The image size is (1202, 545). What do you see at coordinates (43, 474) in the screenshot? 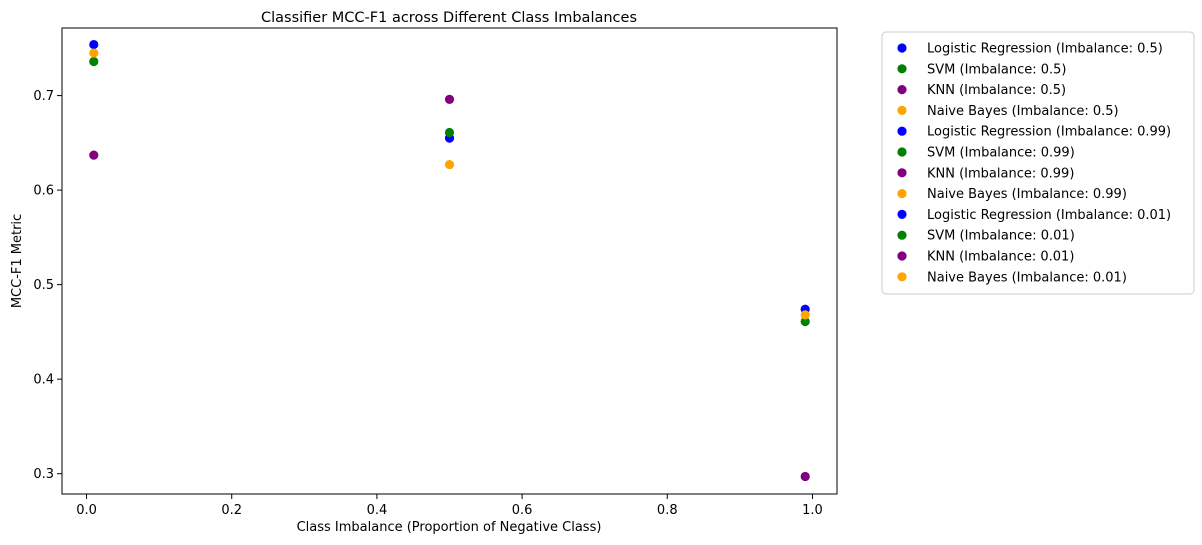
I see `y-tick-label: 0.3` at bounding box center [43, 474].